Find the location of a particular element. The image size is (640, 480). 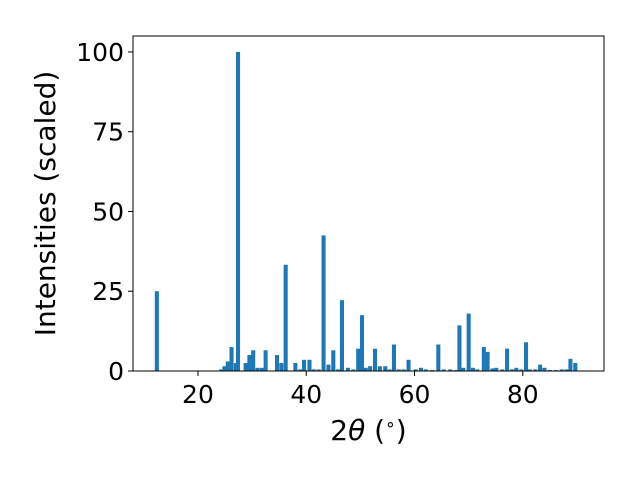

x-axis-label: 2θ (∘) is located at coordinates (368, 430).